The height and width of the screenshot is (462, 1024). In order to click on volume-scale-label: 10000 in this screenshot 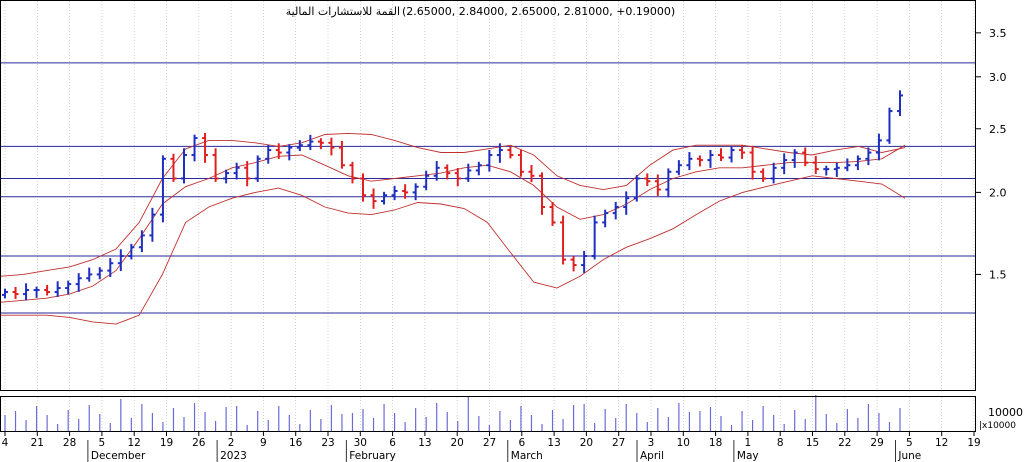, I will do `click(1005, 412)`.